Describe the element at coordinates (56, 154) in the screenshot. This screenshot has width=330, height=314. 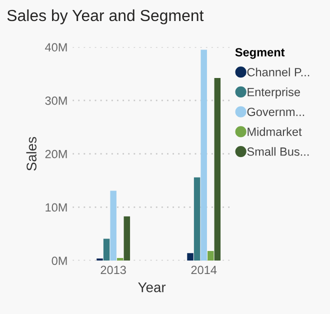
I see `y-tick-label: 20M` at that location.